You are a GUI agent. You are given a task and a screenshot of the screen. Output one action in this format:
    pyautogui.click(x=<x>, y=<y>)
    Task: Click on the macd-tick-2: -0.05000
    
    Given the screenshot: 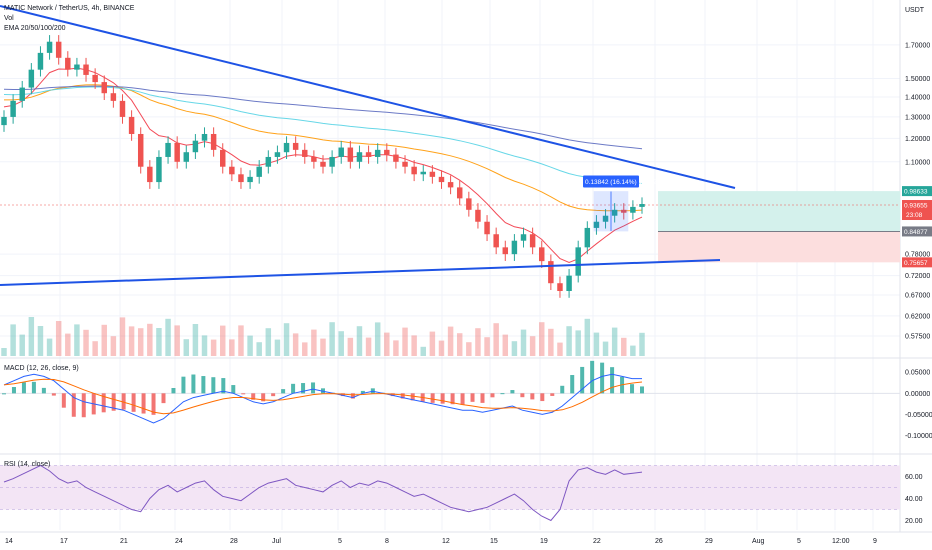 What is the action you would take?
    pyautogui.click(x=918, y=415)
    